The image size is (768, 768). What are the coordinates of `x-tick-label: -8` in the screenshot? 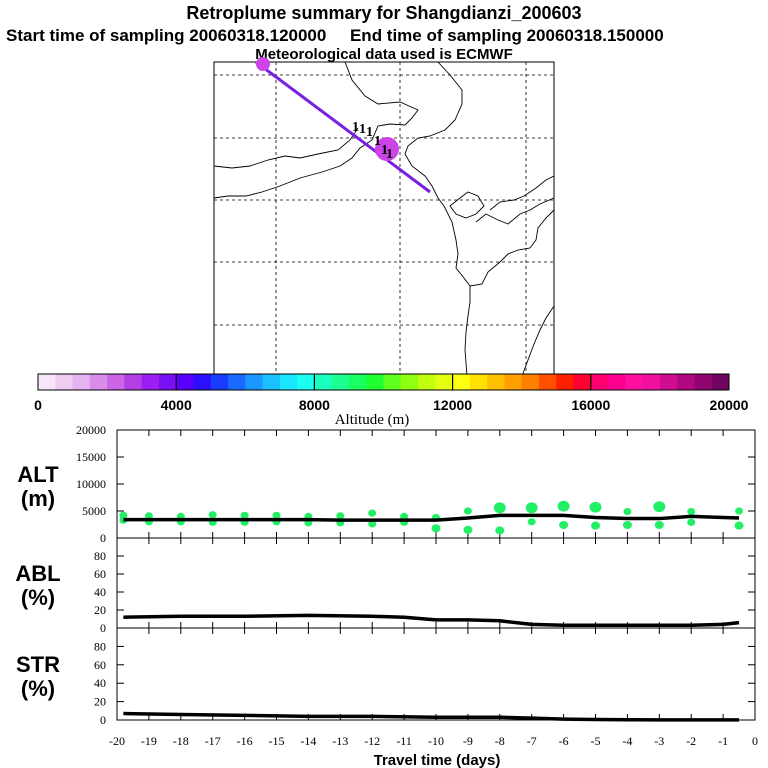 It's located at (500, 741).